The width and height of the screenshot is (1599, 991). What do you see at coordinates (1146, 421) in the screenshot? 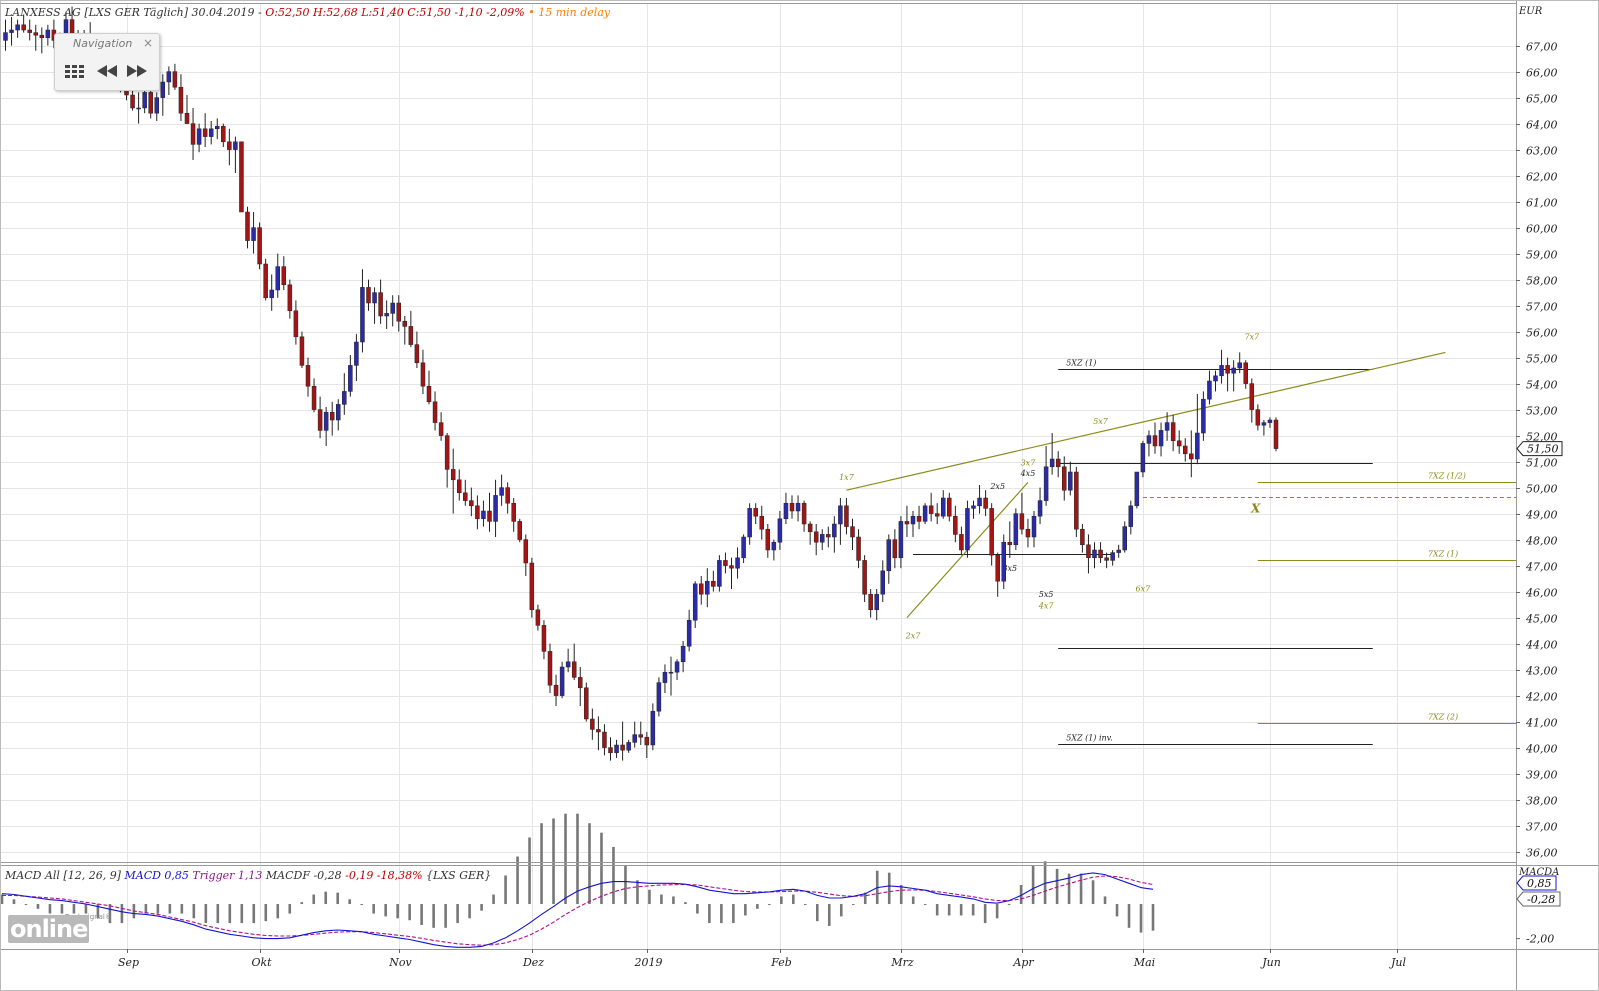
I see `trendline` at bounding box center [1146, 421].